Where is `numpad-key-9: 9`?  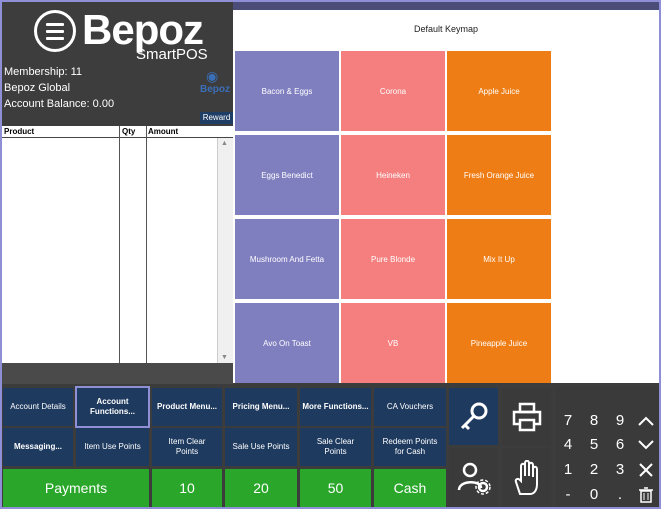
numpad-key-9: 9 is located at coordinates (620, 420).